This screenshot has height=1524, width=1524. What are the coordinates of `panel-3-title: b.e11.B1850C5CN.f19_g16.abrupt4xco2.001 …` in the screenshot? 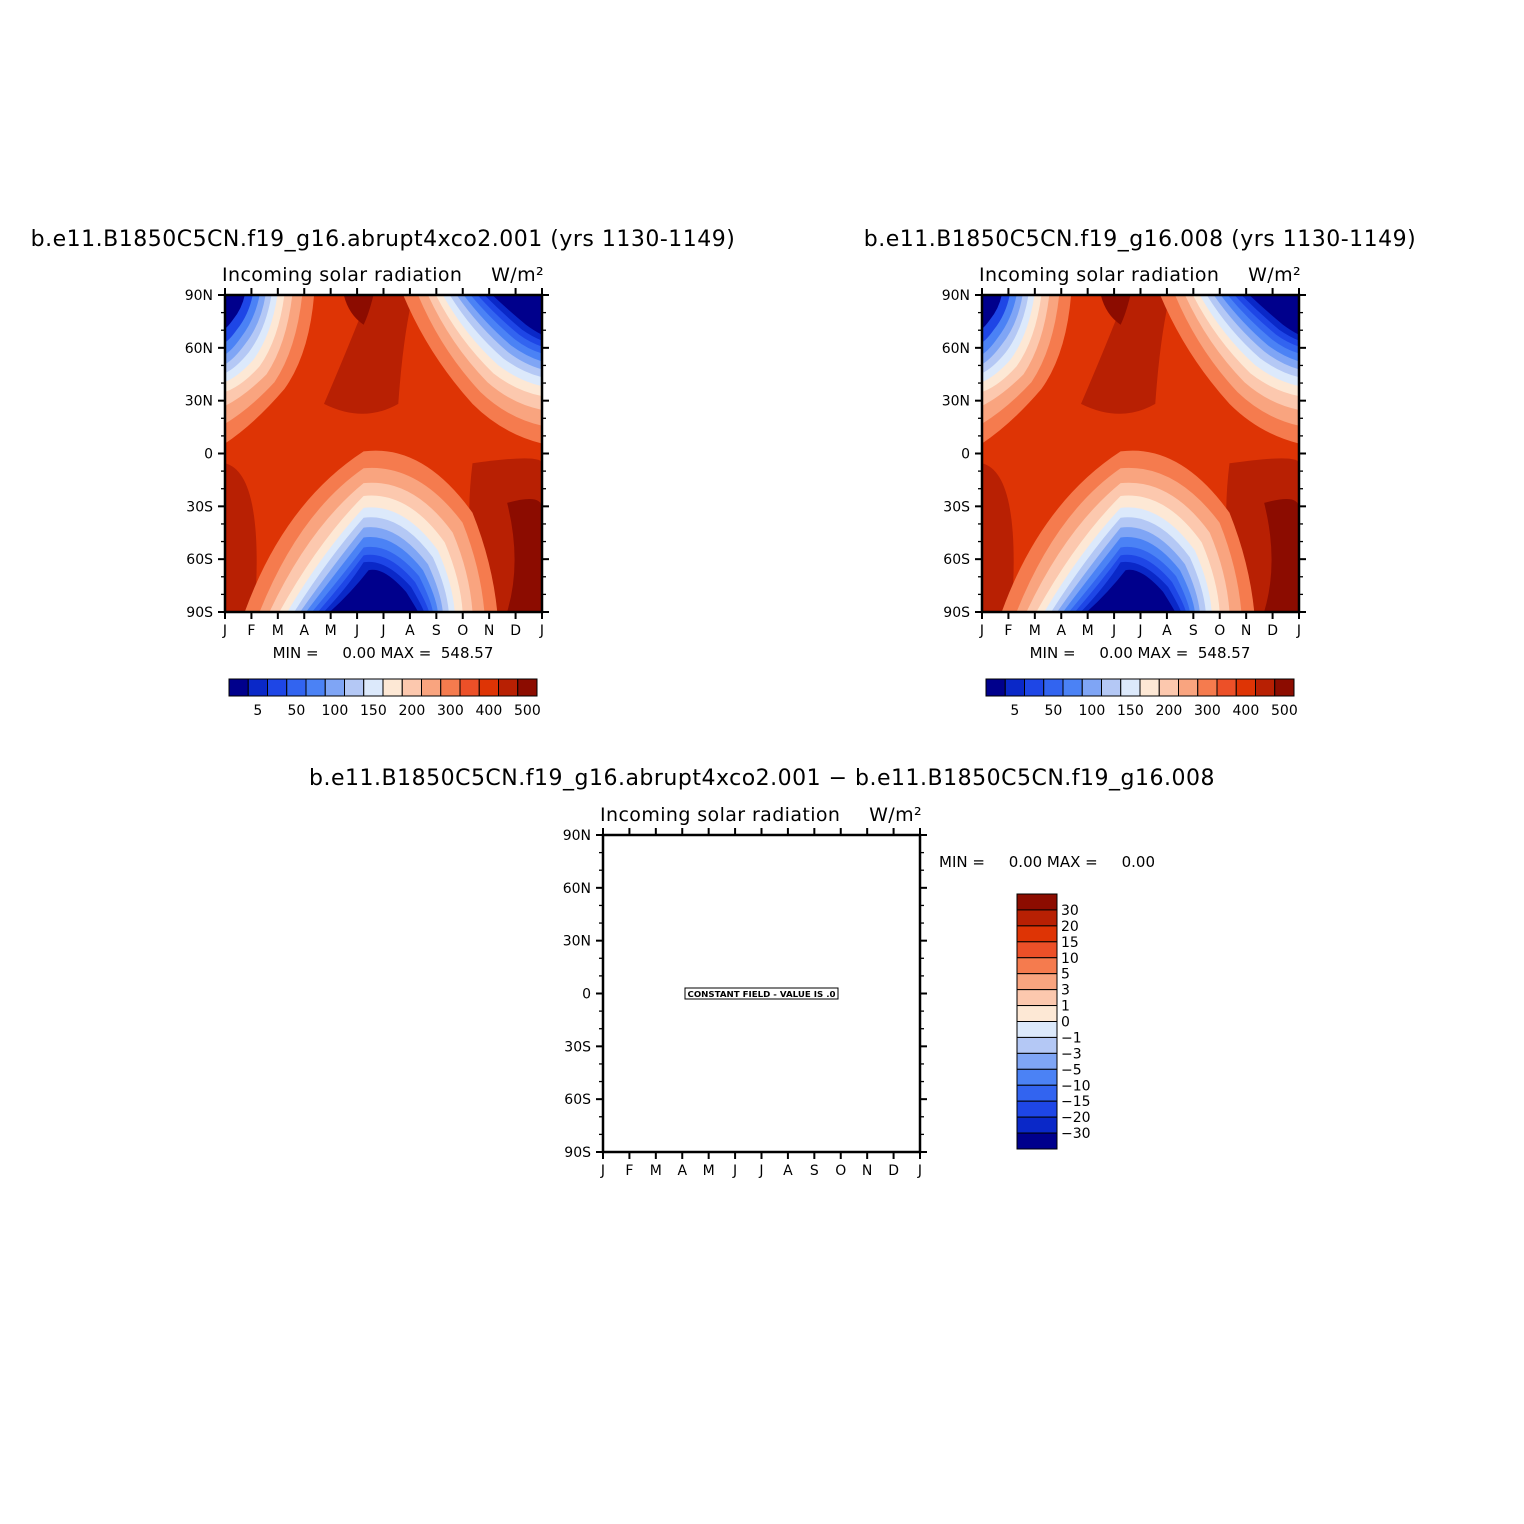 It's located at (762, 778).